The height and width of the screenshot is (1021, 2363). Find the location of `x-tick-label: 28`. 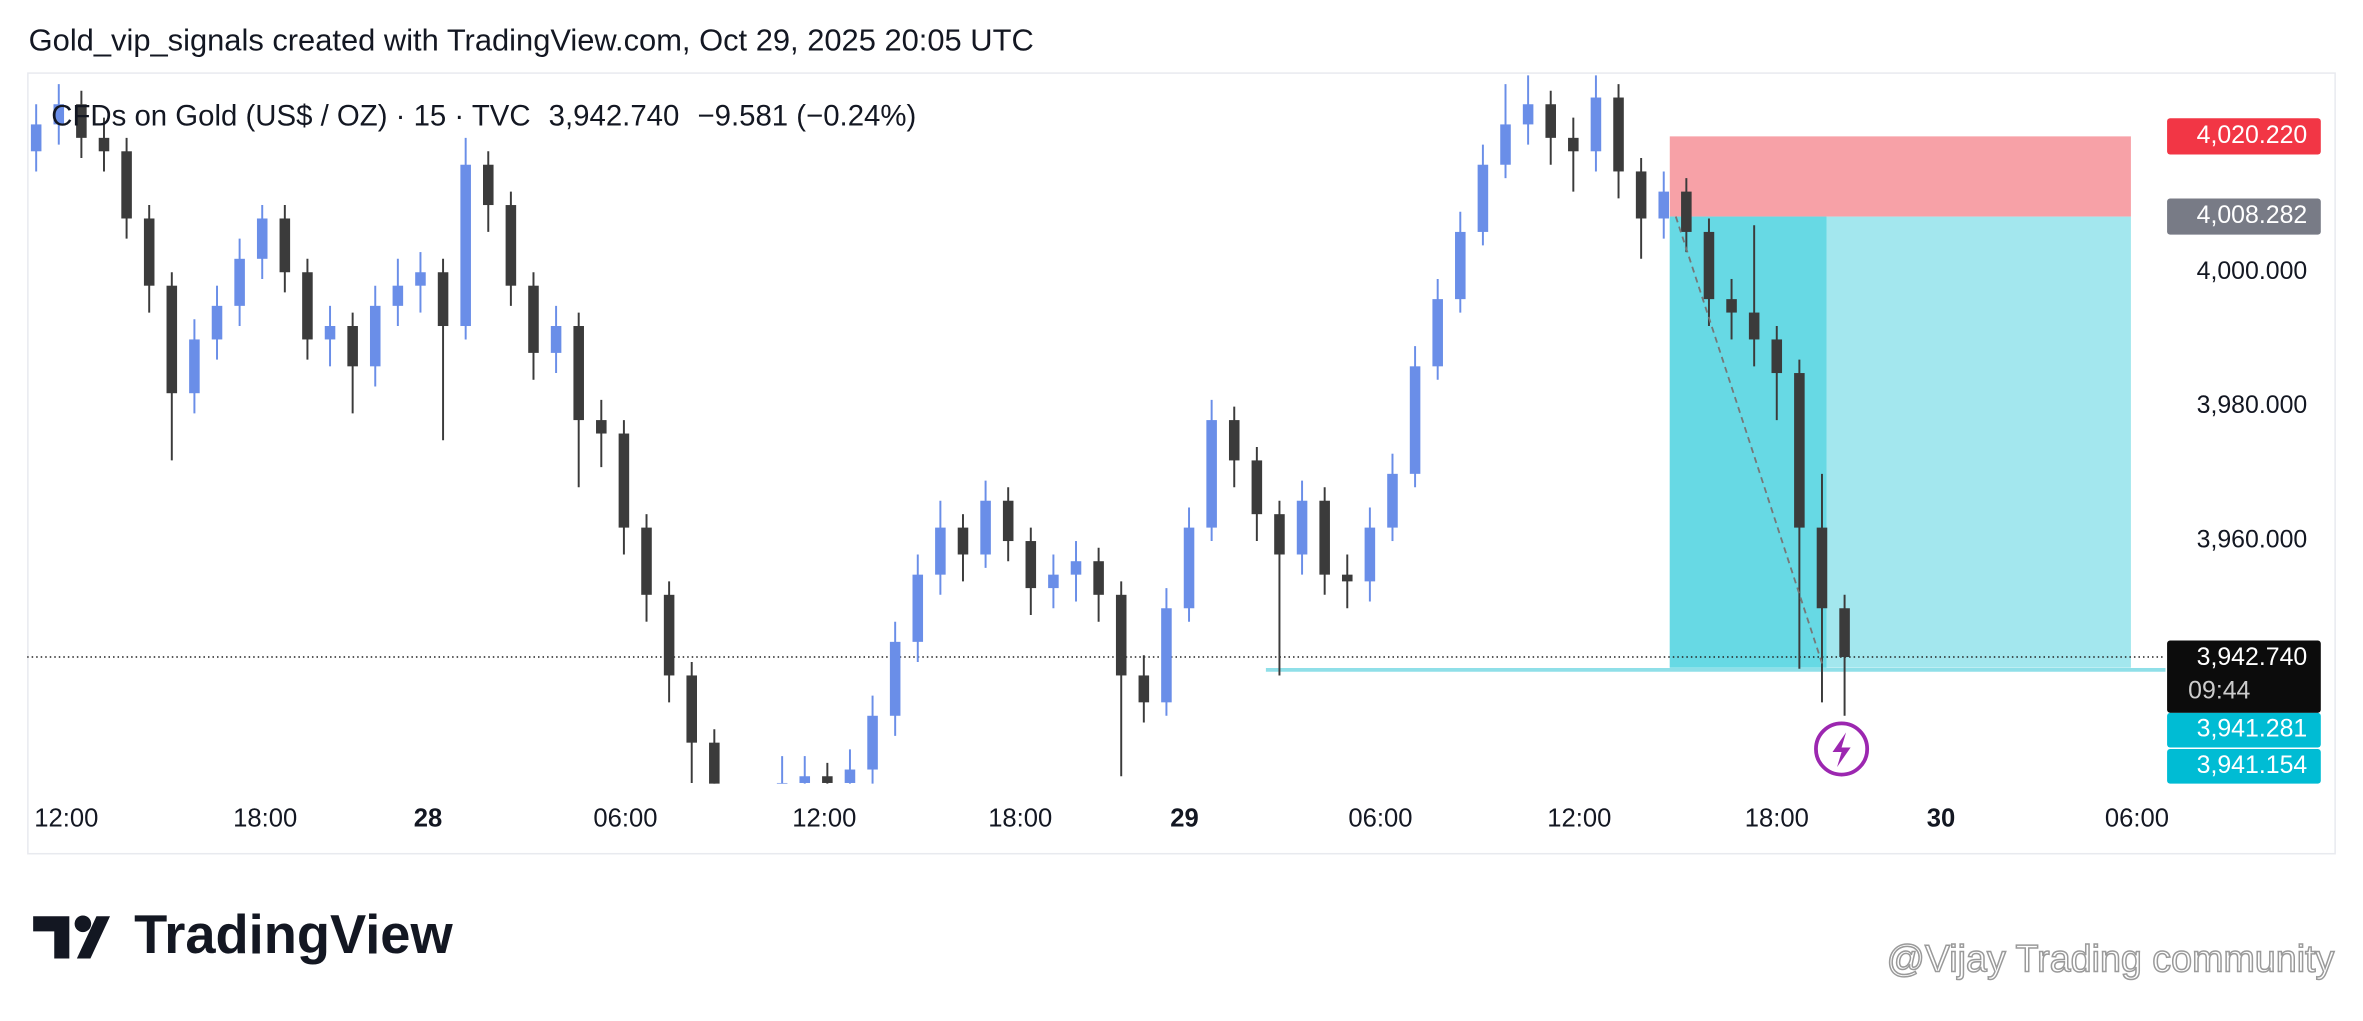

x-tick-label: 28 is located at coordinates (428, 819).